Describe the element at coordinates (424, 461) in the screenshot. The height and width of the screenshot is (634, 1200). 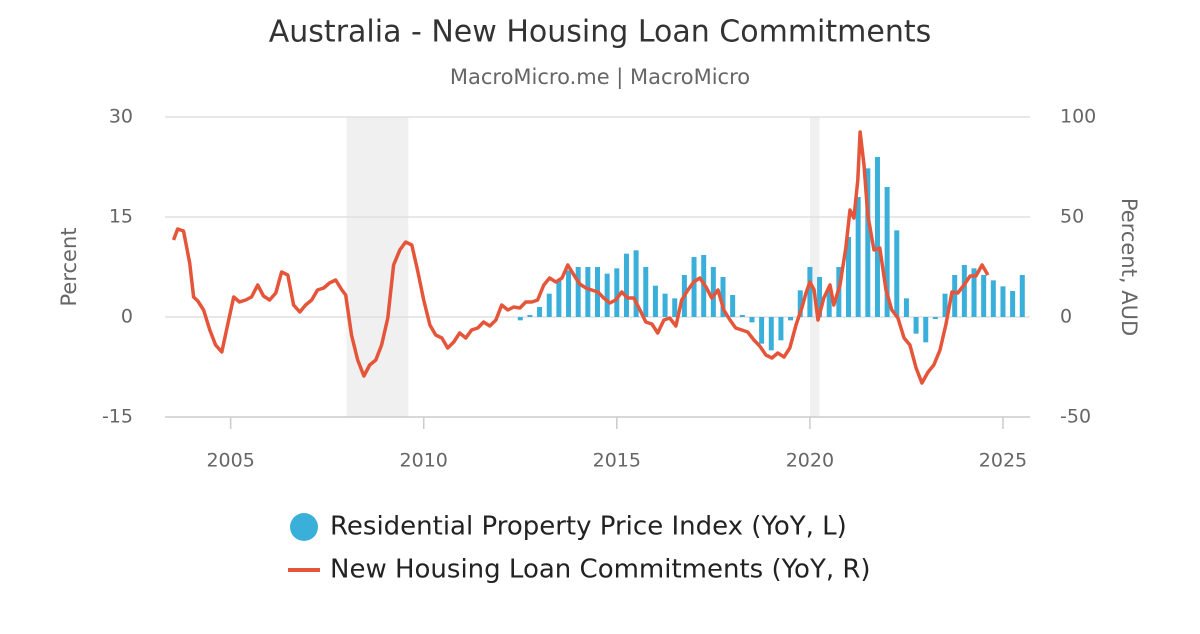
I see `x-tick-label: 2010` at that location.